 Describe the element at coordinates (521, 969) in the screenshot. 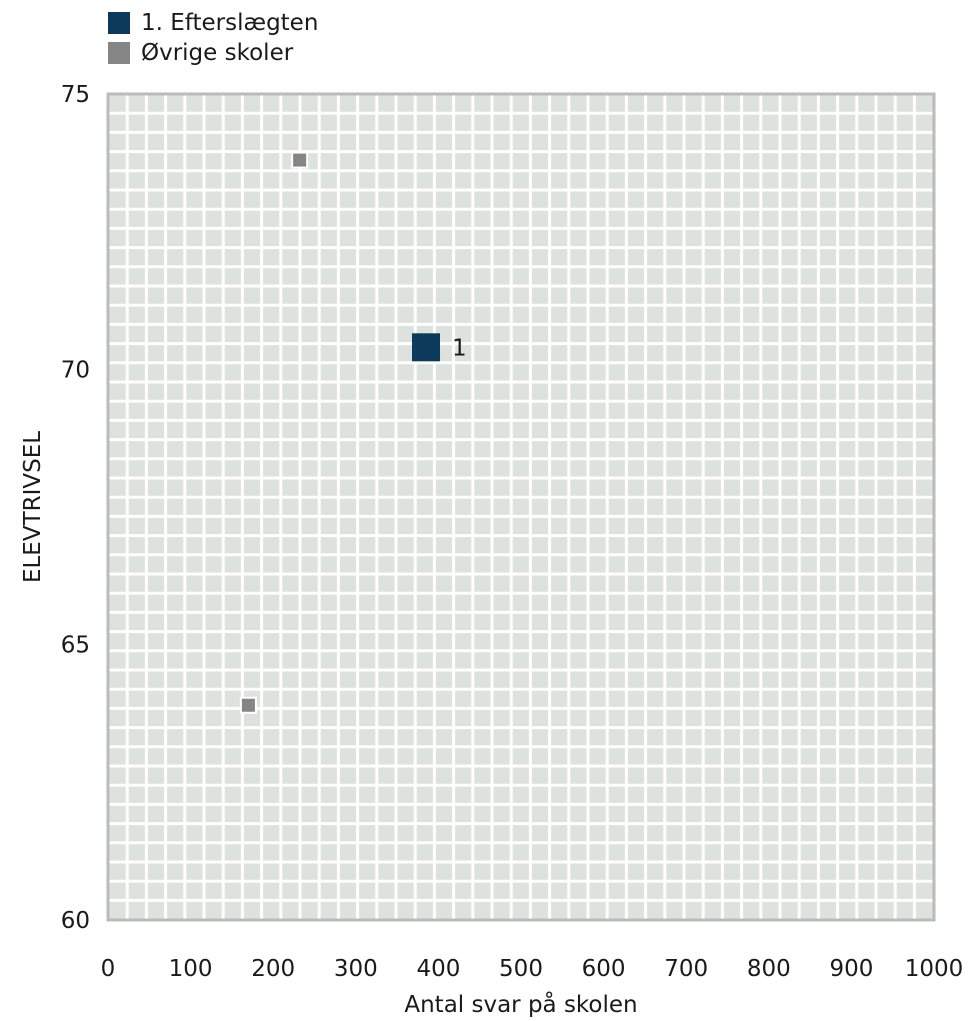

I see `x-tick-label: 500` at that location.